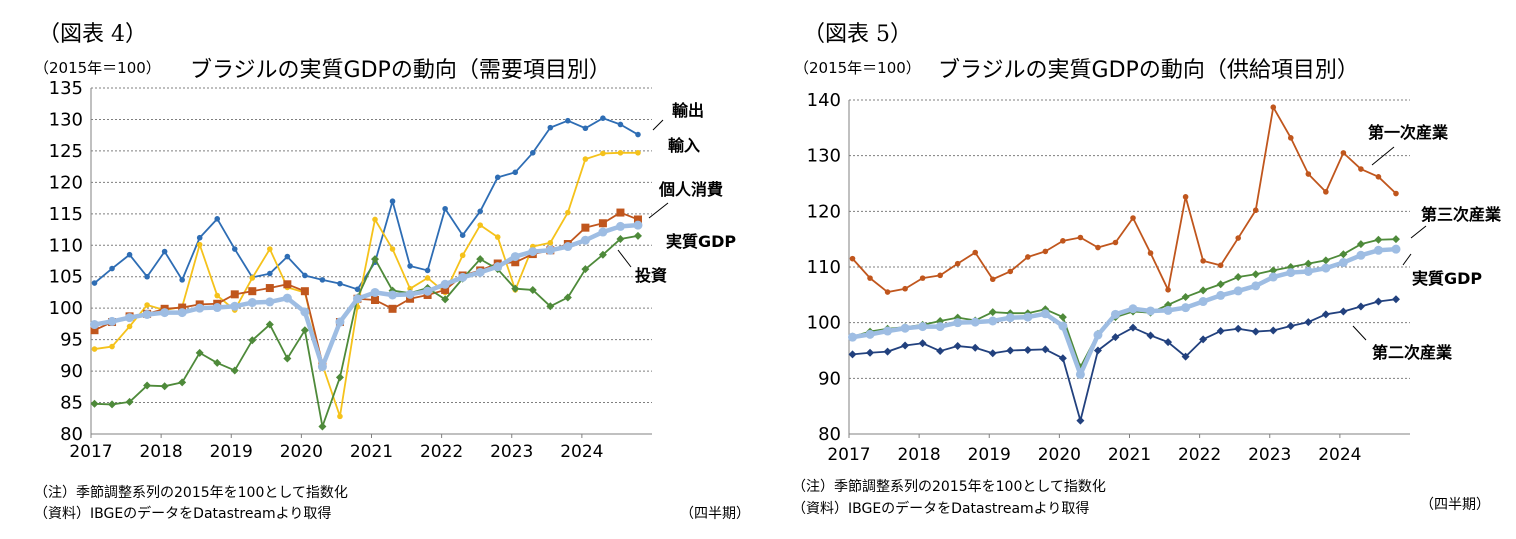 The image size is (1516, 539). I want to click on x-tick-label: 2021, so click(371, 452).